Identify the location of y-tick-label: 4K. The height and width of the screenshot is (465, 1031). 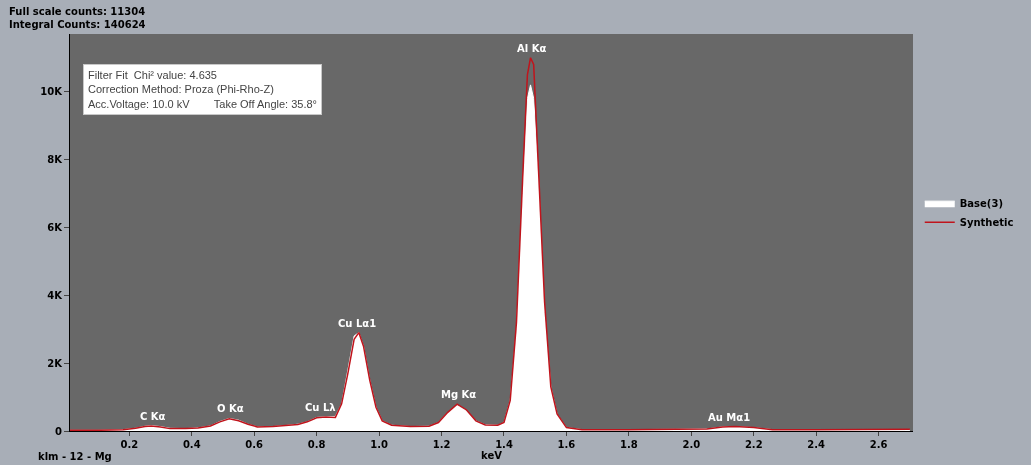
(55, 295).